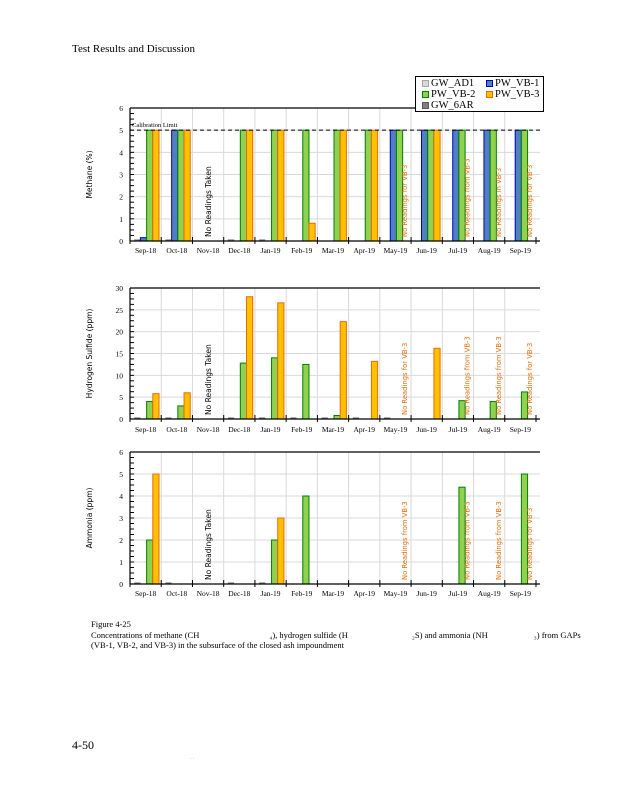  I want to click on y-tick-label: 20, so click(120, 332).